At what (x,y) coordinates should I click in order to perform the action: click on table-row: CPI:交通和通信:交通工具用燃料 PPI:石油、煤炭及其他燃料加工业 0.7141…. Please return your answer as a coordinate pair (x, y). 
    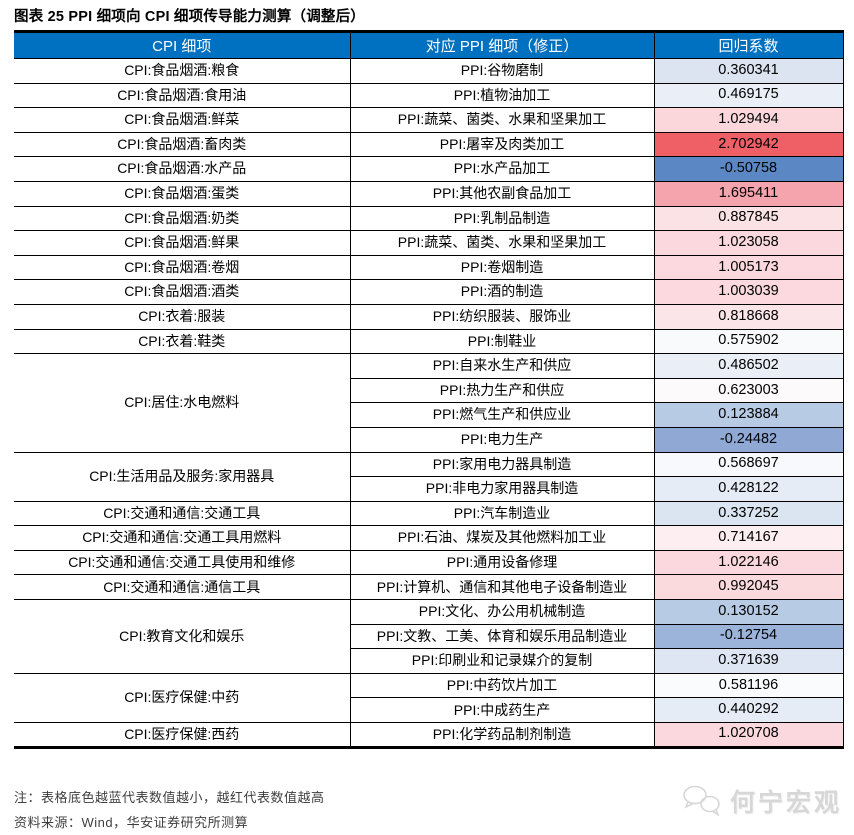
    Looking at the image, I should click on (429, 538).